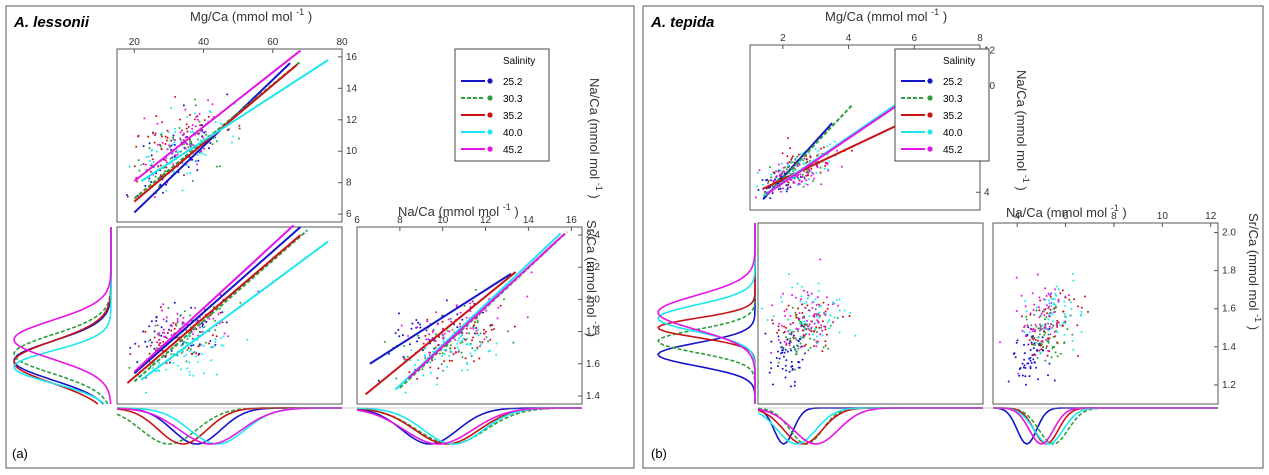 Image resolution: width=1269 pixels, height=475 pixels. What do you see at coordinates (135, 42) in the screenshot?
I see `panel-a-mg-tick-label: 20` at bounding box center [135, 42].